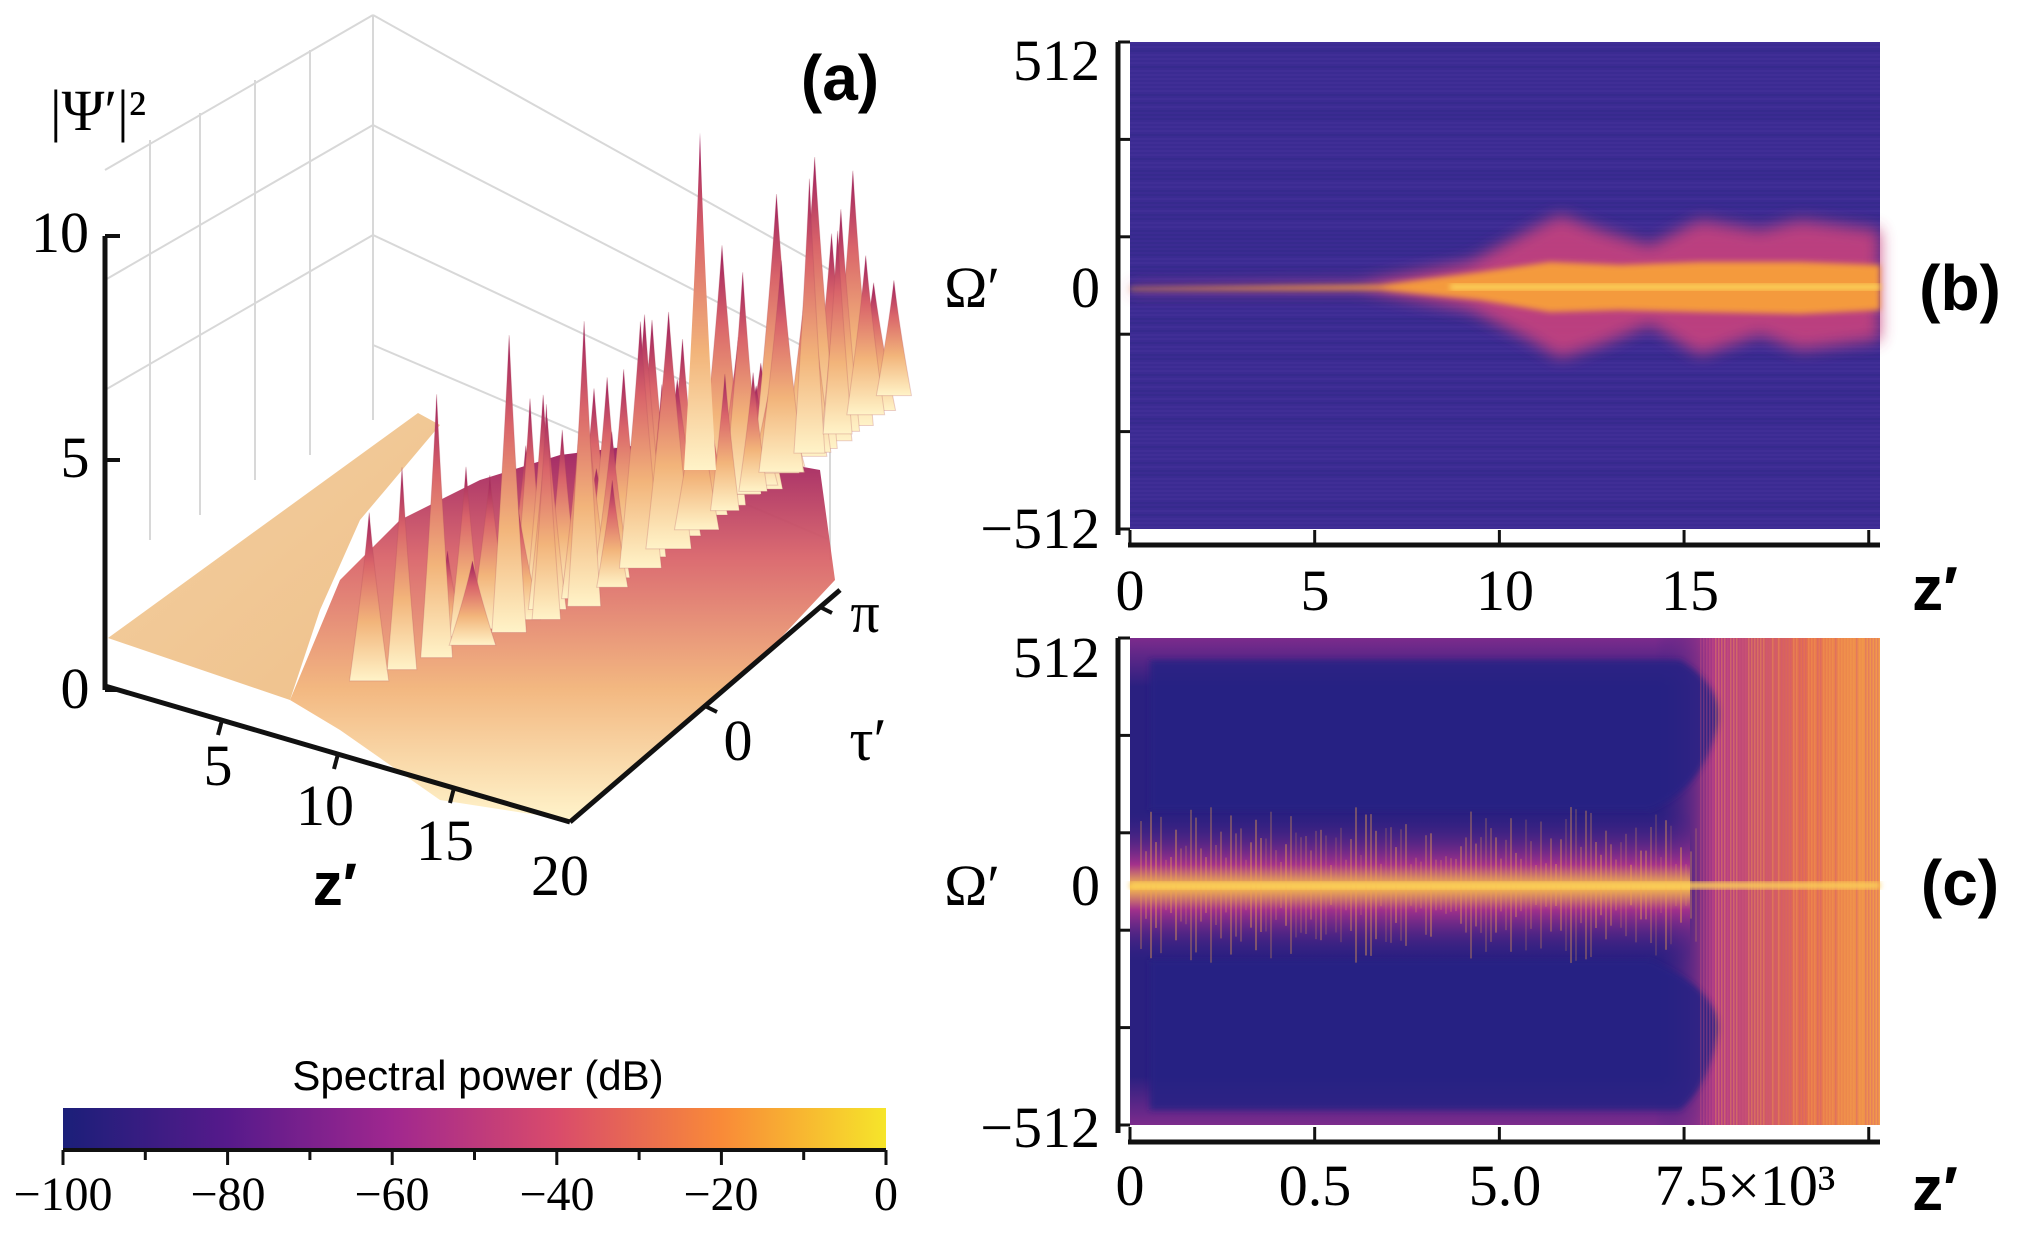 The image size is (2017, 1240). What do you see at coordinates (336, 761) in the screenshot?
I see `zprime-axis-ticks` at bounding box center [336, 761].